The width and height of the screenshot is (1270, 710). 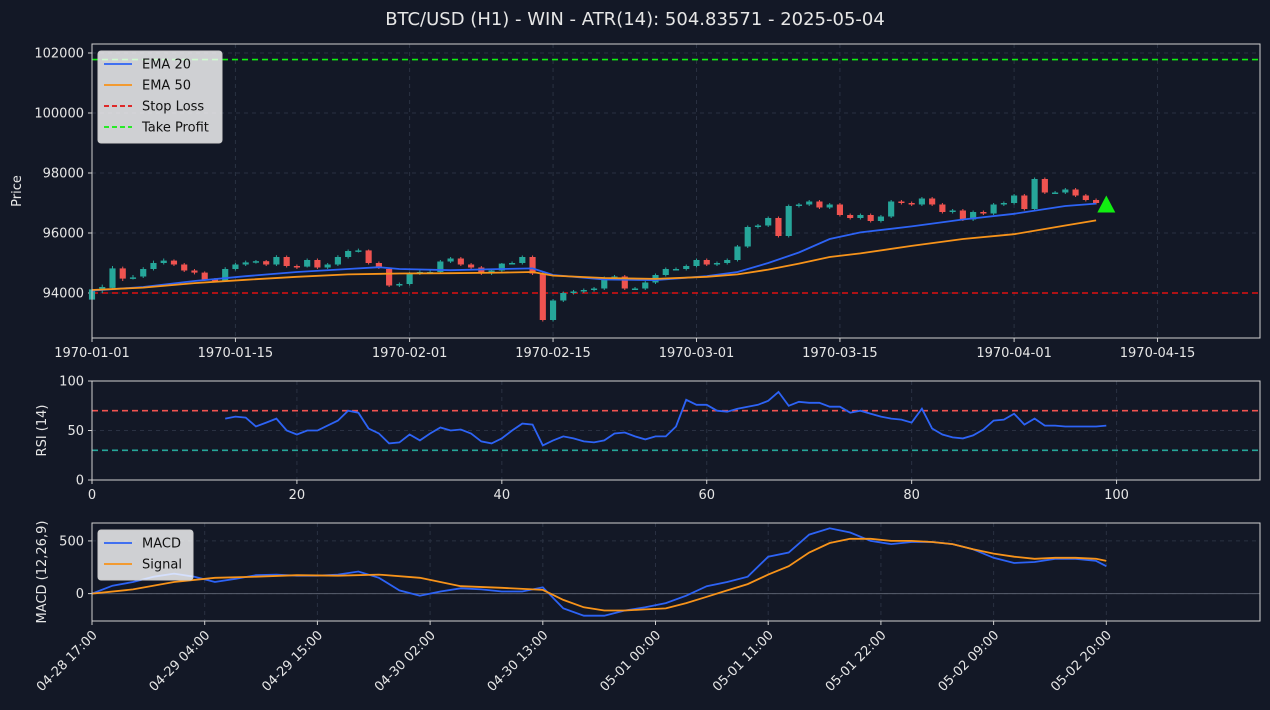 I want to click on rsi-line, so click(x=666, y=418).